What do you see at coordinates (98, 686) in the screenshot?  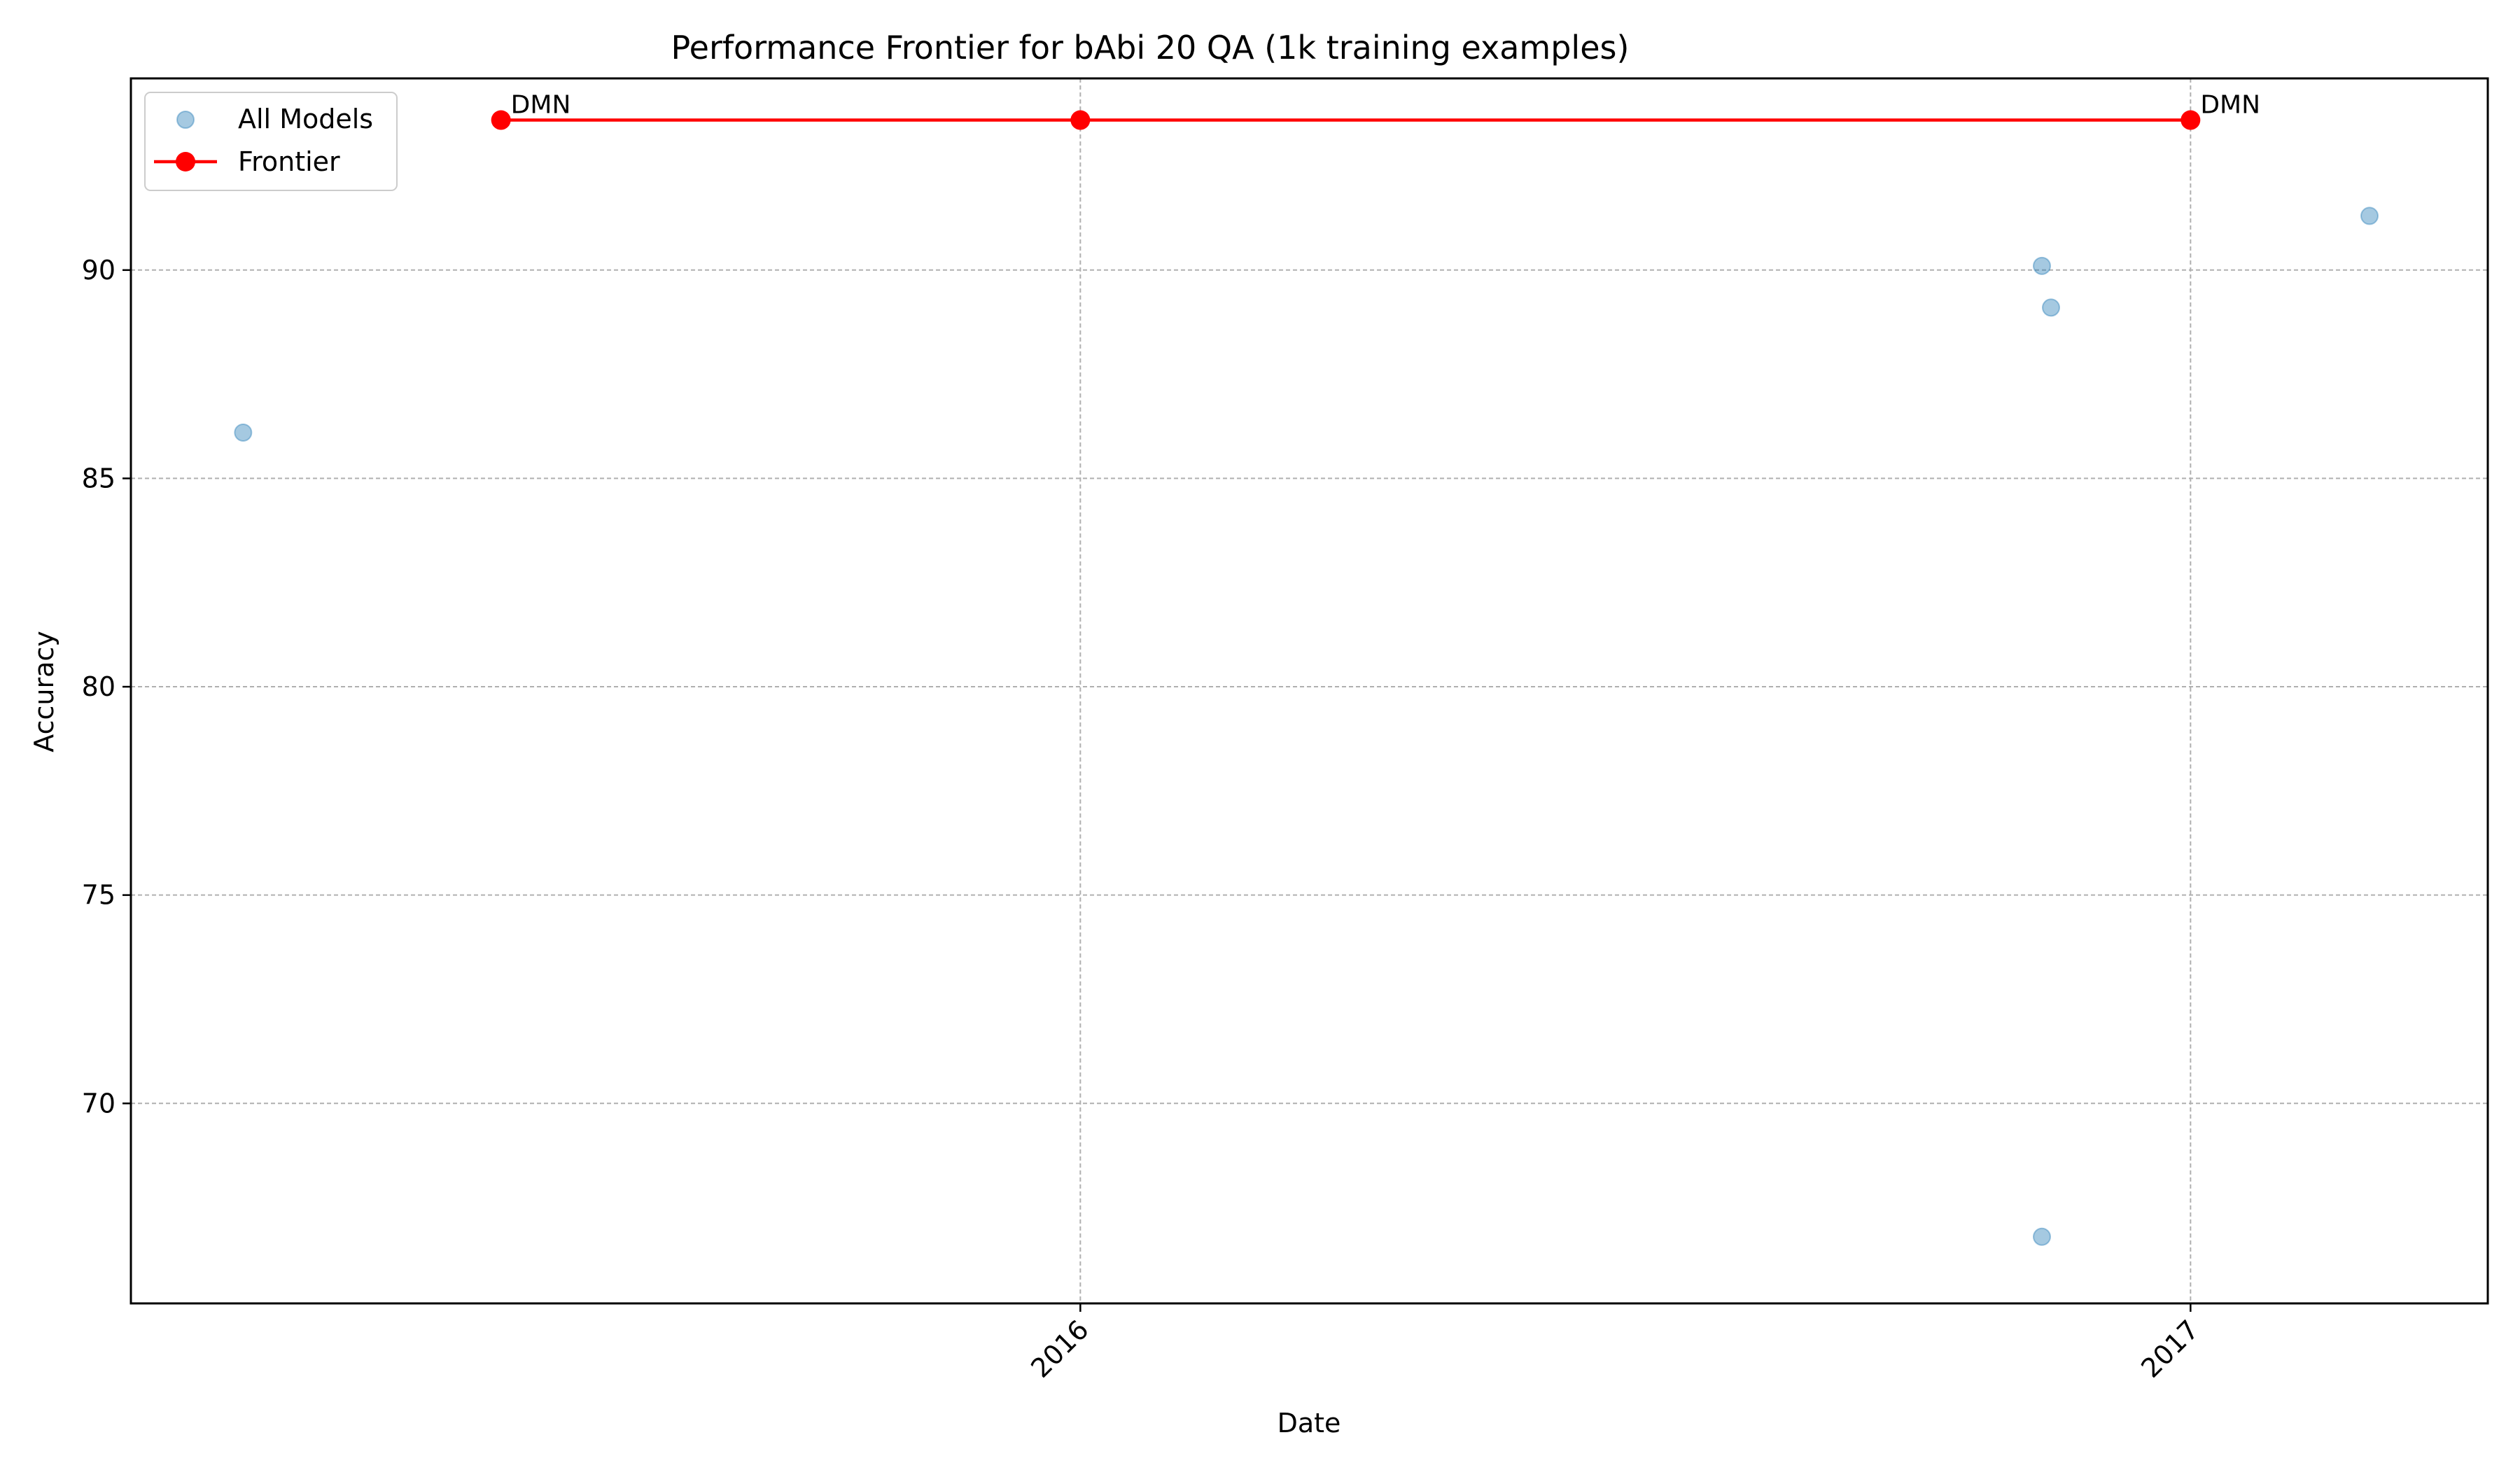 I see `y-tick-label: 80` at bounding box center [98, 686].